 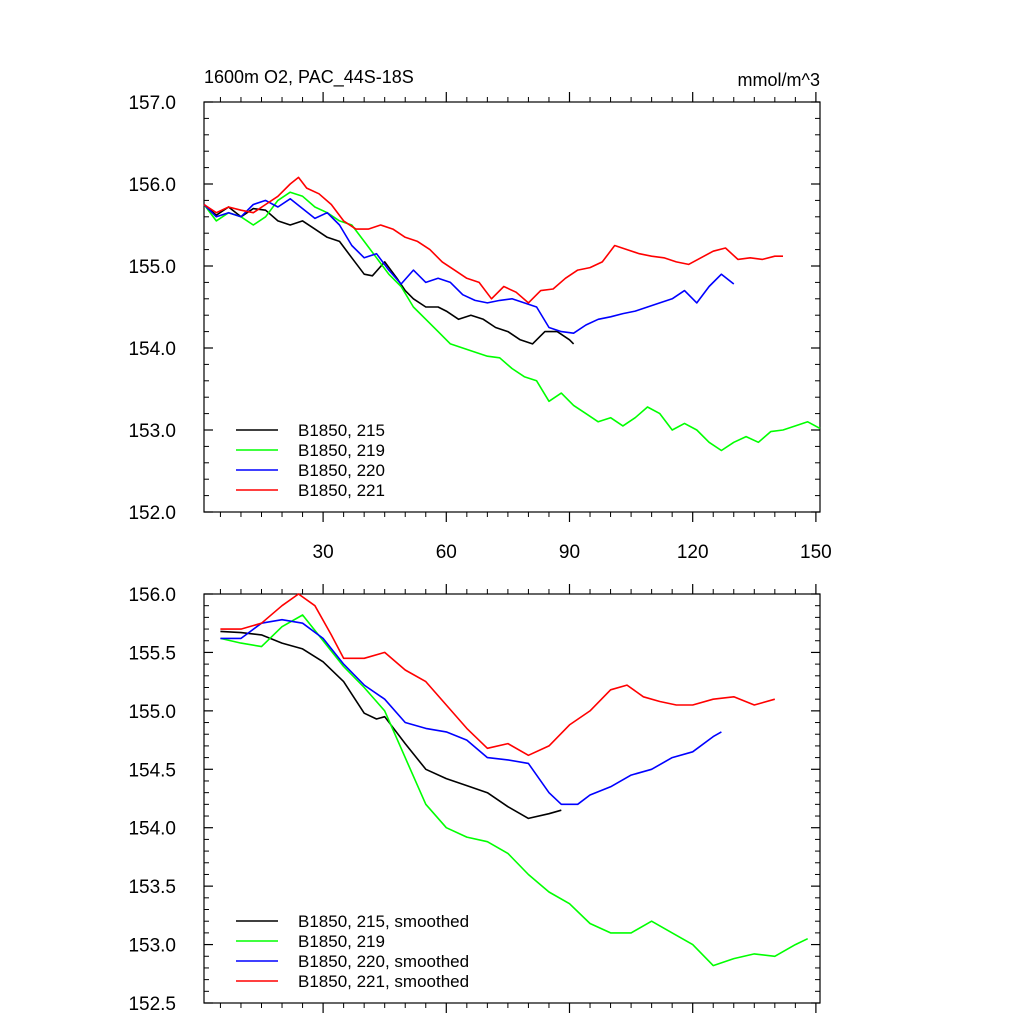 I want to click on legend-label: B1850, 221, smoothed, so click(x=383, y=981).